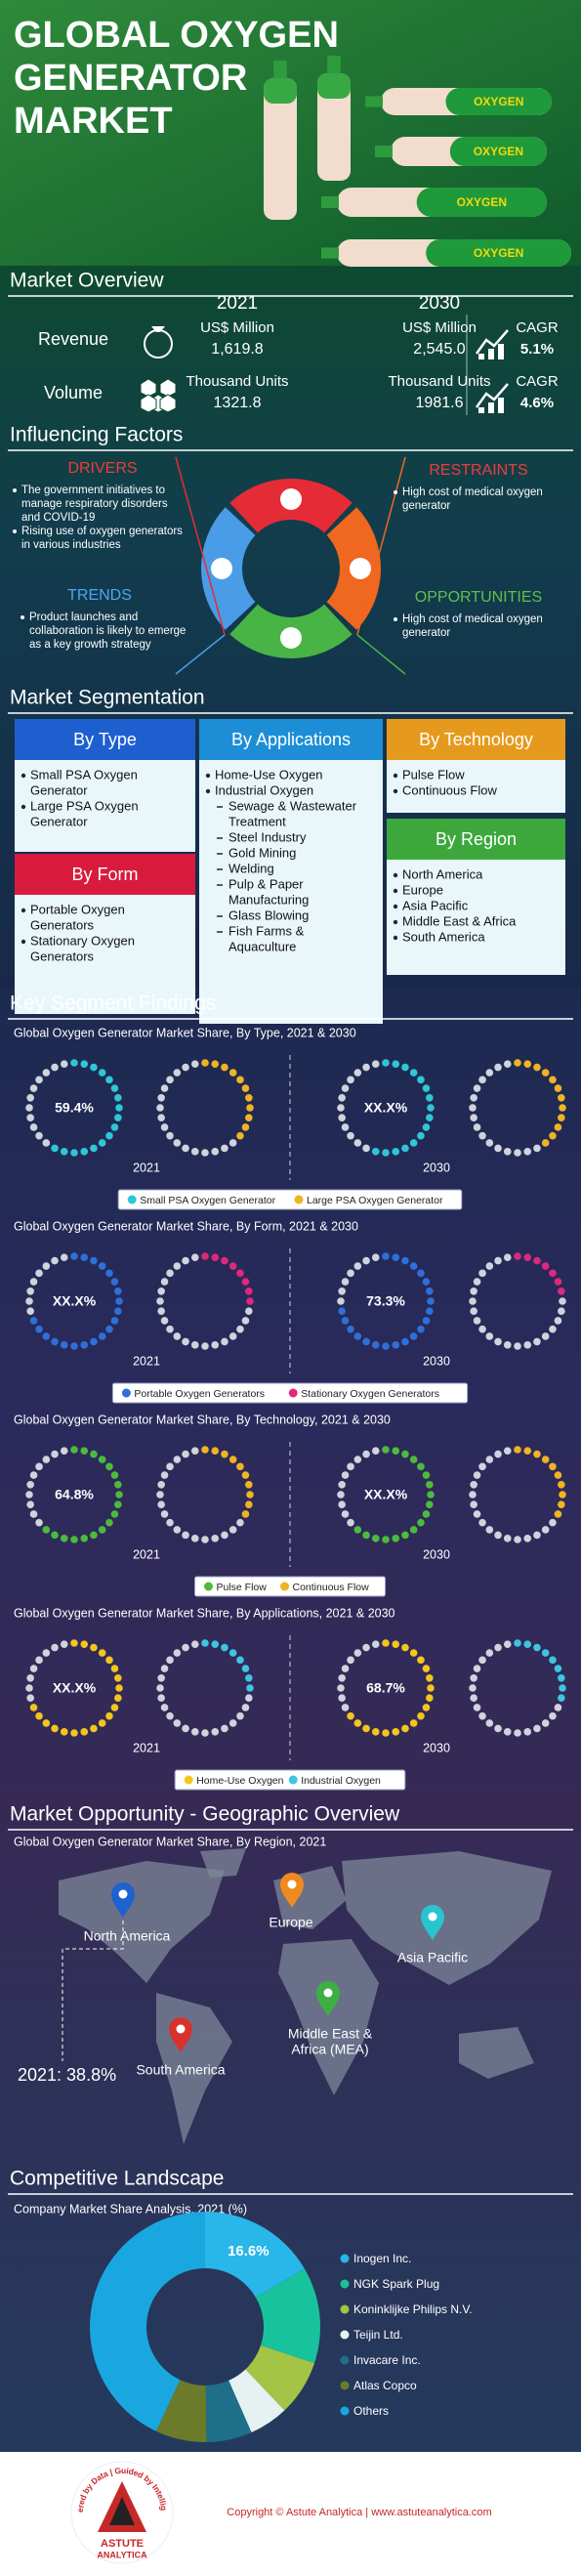 This screenshot has width=581, height=2576. What do you see at coordinates (168, 403) in the screenshot?
I see `cube-icon` at bounding box center [168, 403].